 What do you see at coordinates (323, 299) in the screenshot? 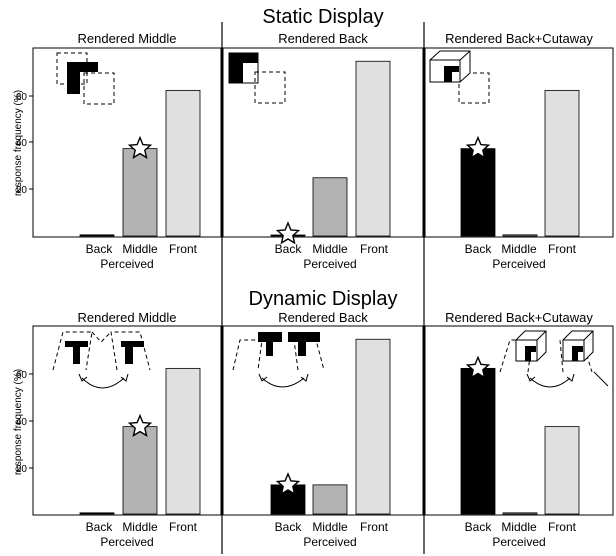
I see `section-title-dynamic: Dynamic Display` at bounding box center [323, 299].